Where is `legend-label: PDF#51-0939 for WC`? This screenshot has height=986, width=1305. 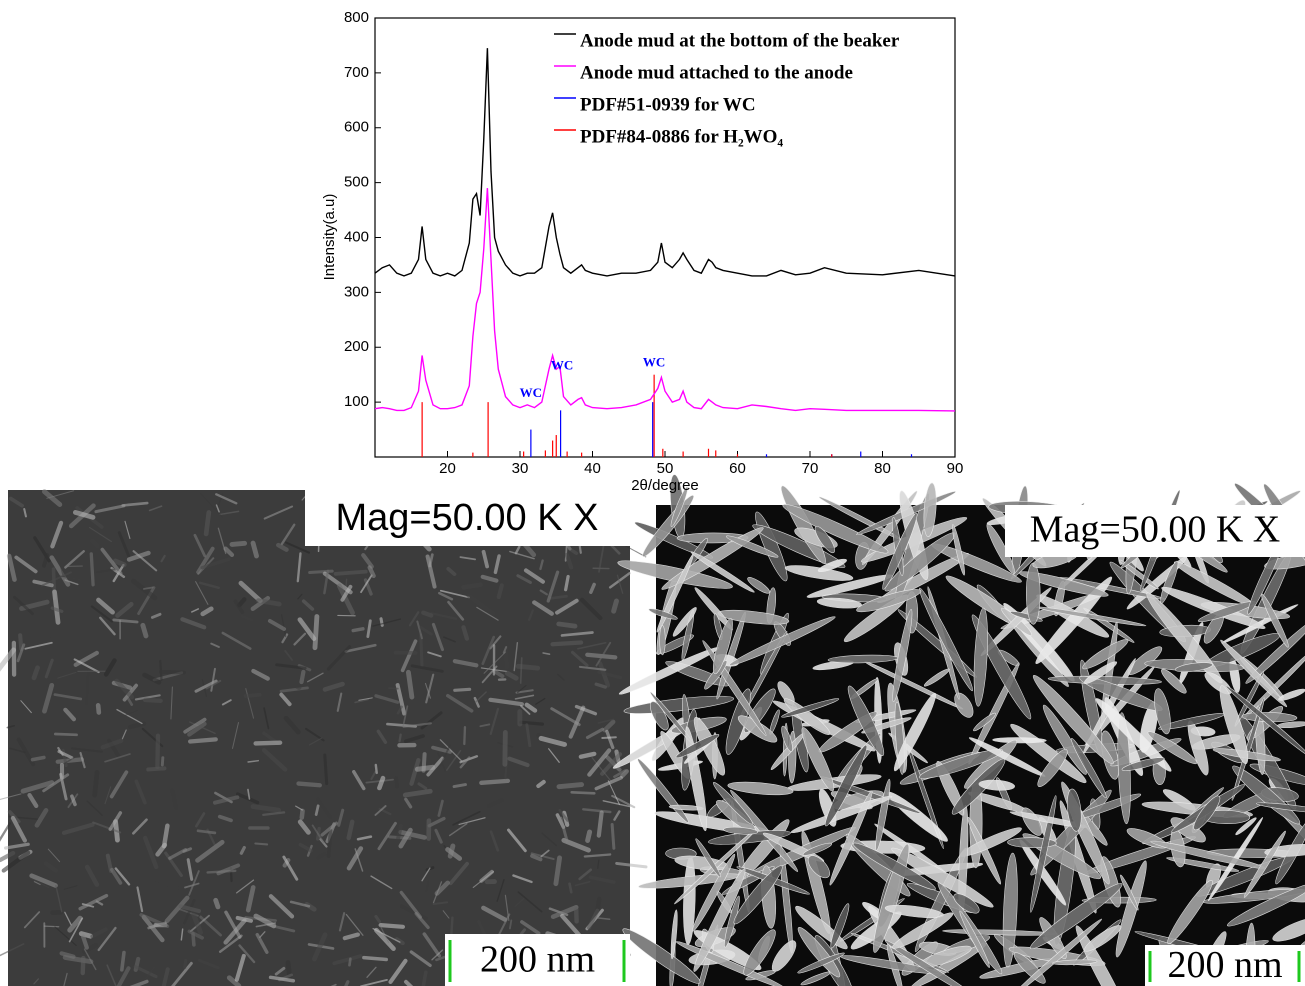
legend-label: PDF#51-0939 for WC is located at coordinates (668, 104).